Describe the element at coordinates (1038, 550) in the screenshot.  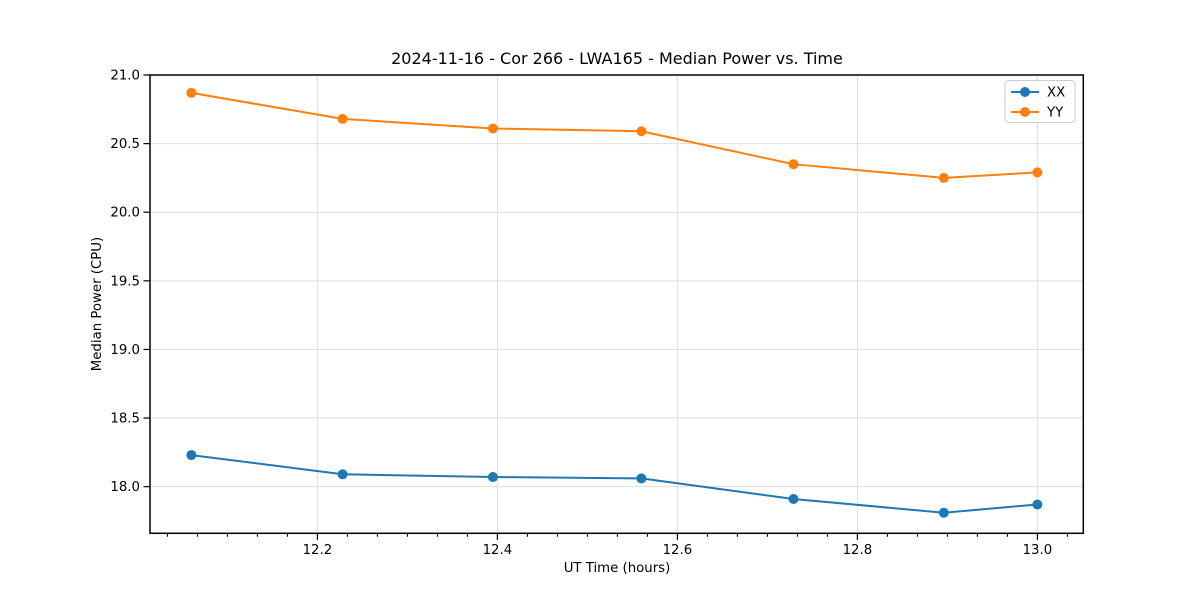
I see `x-tick-label: 13.0` at that location.